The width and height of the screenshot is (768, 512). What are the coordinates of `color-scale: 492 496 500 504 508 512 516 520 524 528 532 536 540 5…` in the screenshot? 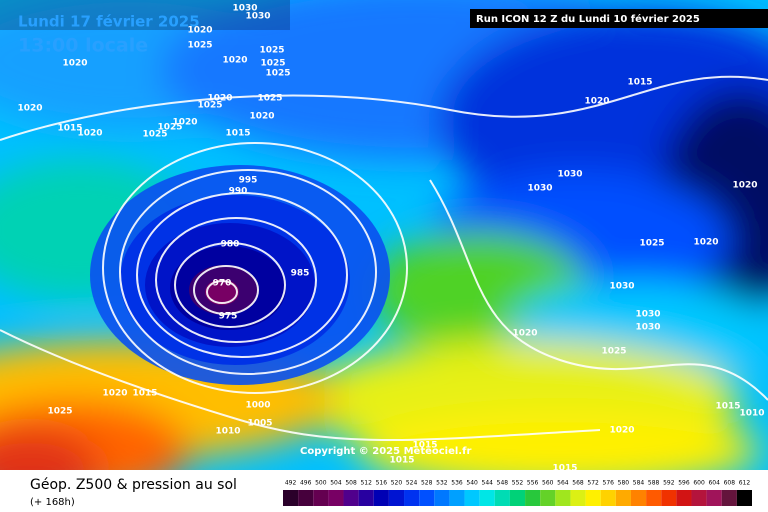 It's located at (517, 493).